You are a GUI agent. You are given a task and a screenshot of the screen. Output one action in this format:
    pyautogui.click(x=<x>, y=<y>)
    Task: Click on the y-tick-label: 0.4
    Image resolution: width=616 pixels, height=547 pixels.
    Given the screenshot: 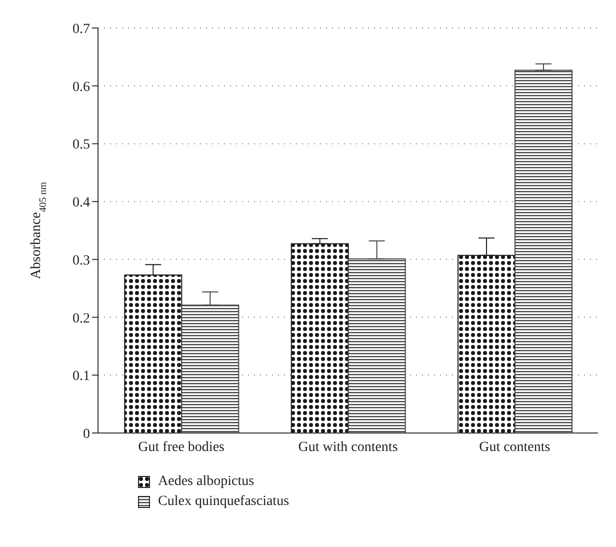 What is the action you would take?
    pyautogui.click(x=81, y=203)
    